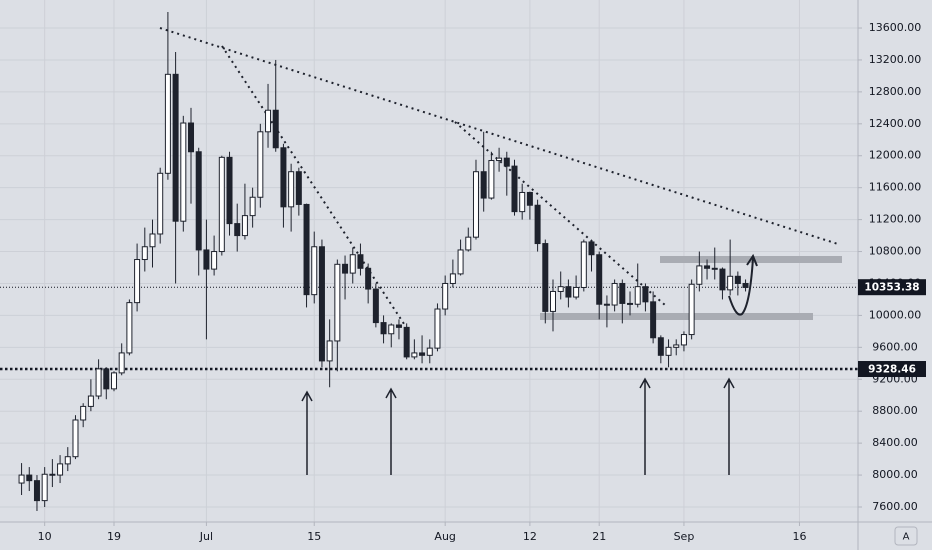 The height and width of the screenshot is (550, 932). I want to click on y-tick-label: 12800.00, so click(895, 91).